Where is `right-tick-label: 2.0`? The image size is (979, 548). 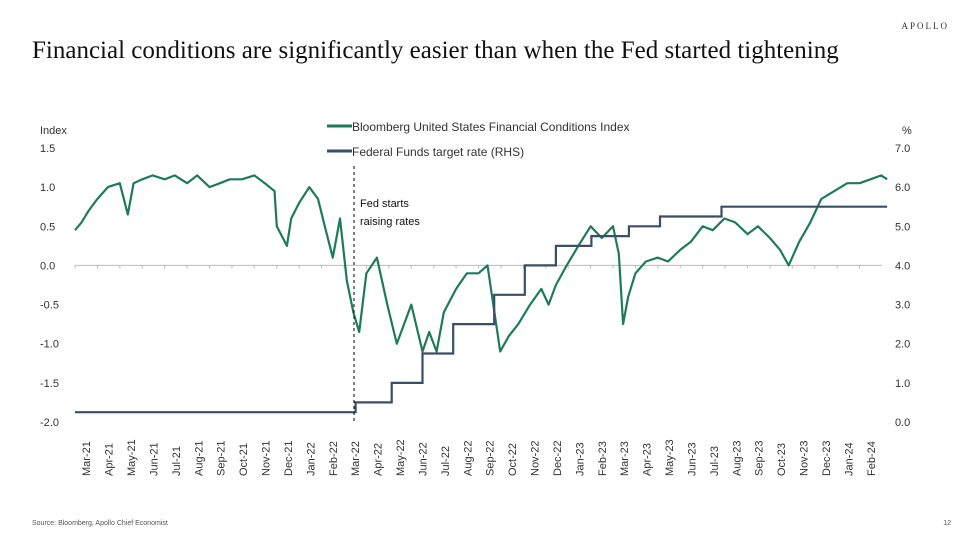 right-tick-label: 2.0 is located at coordinates (902, 345).